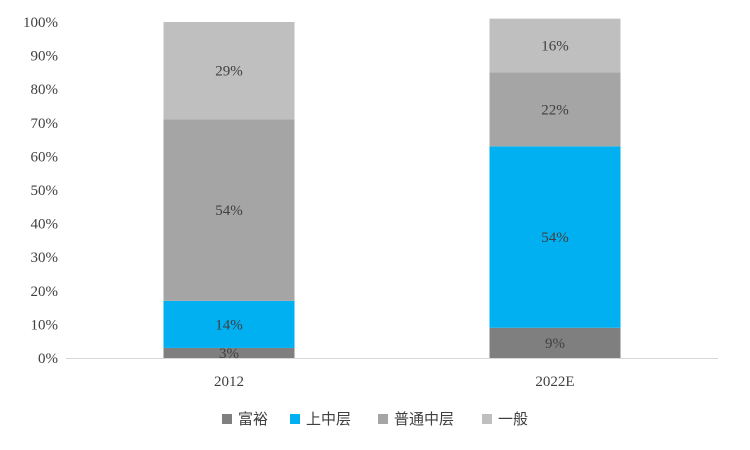 The width and height of the screenshot is (750, 450). I want to click on data-label: 29%, so click(229, 72).